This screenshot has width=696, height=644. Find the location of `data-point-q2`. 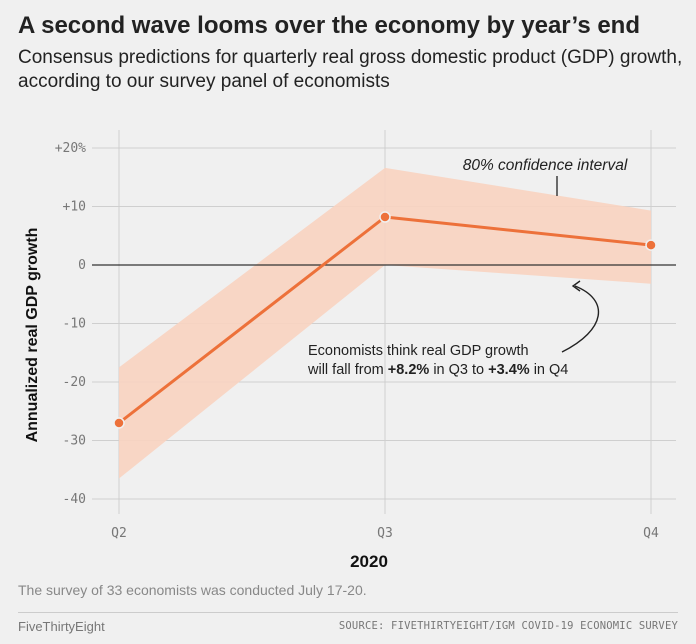

data-point-q2 is located at coordinates (119, 423).